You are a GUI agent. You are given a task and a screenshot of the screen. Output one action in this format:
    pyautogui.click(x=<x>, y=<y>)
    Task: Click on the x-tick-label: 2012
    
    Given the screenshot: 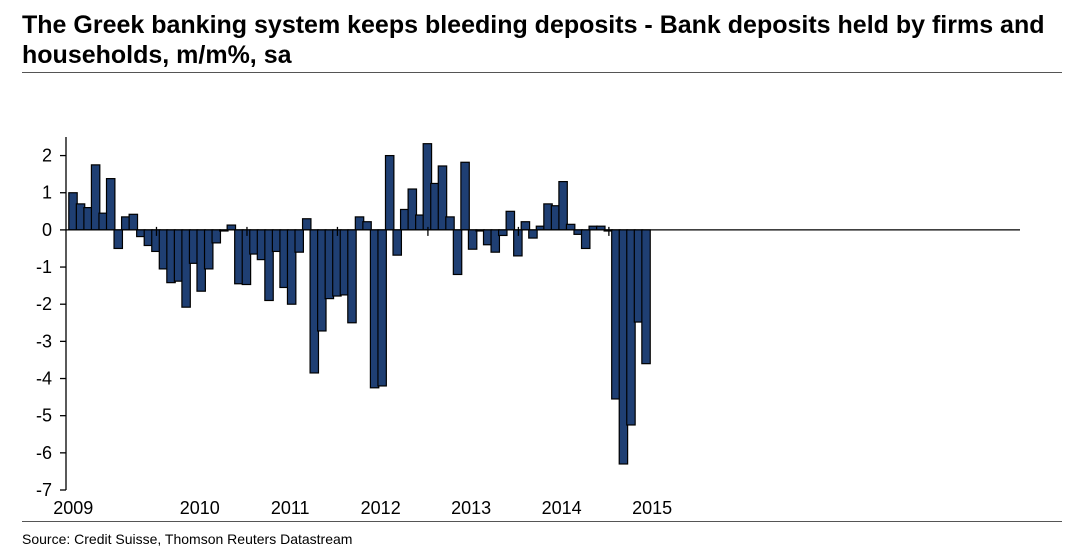 What is the action you would take?
    pyautogui.click(x=381, y=508)
    